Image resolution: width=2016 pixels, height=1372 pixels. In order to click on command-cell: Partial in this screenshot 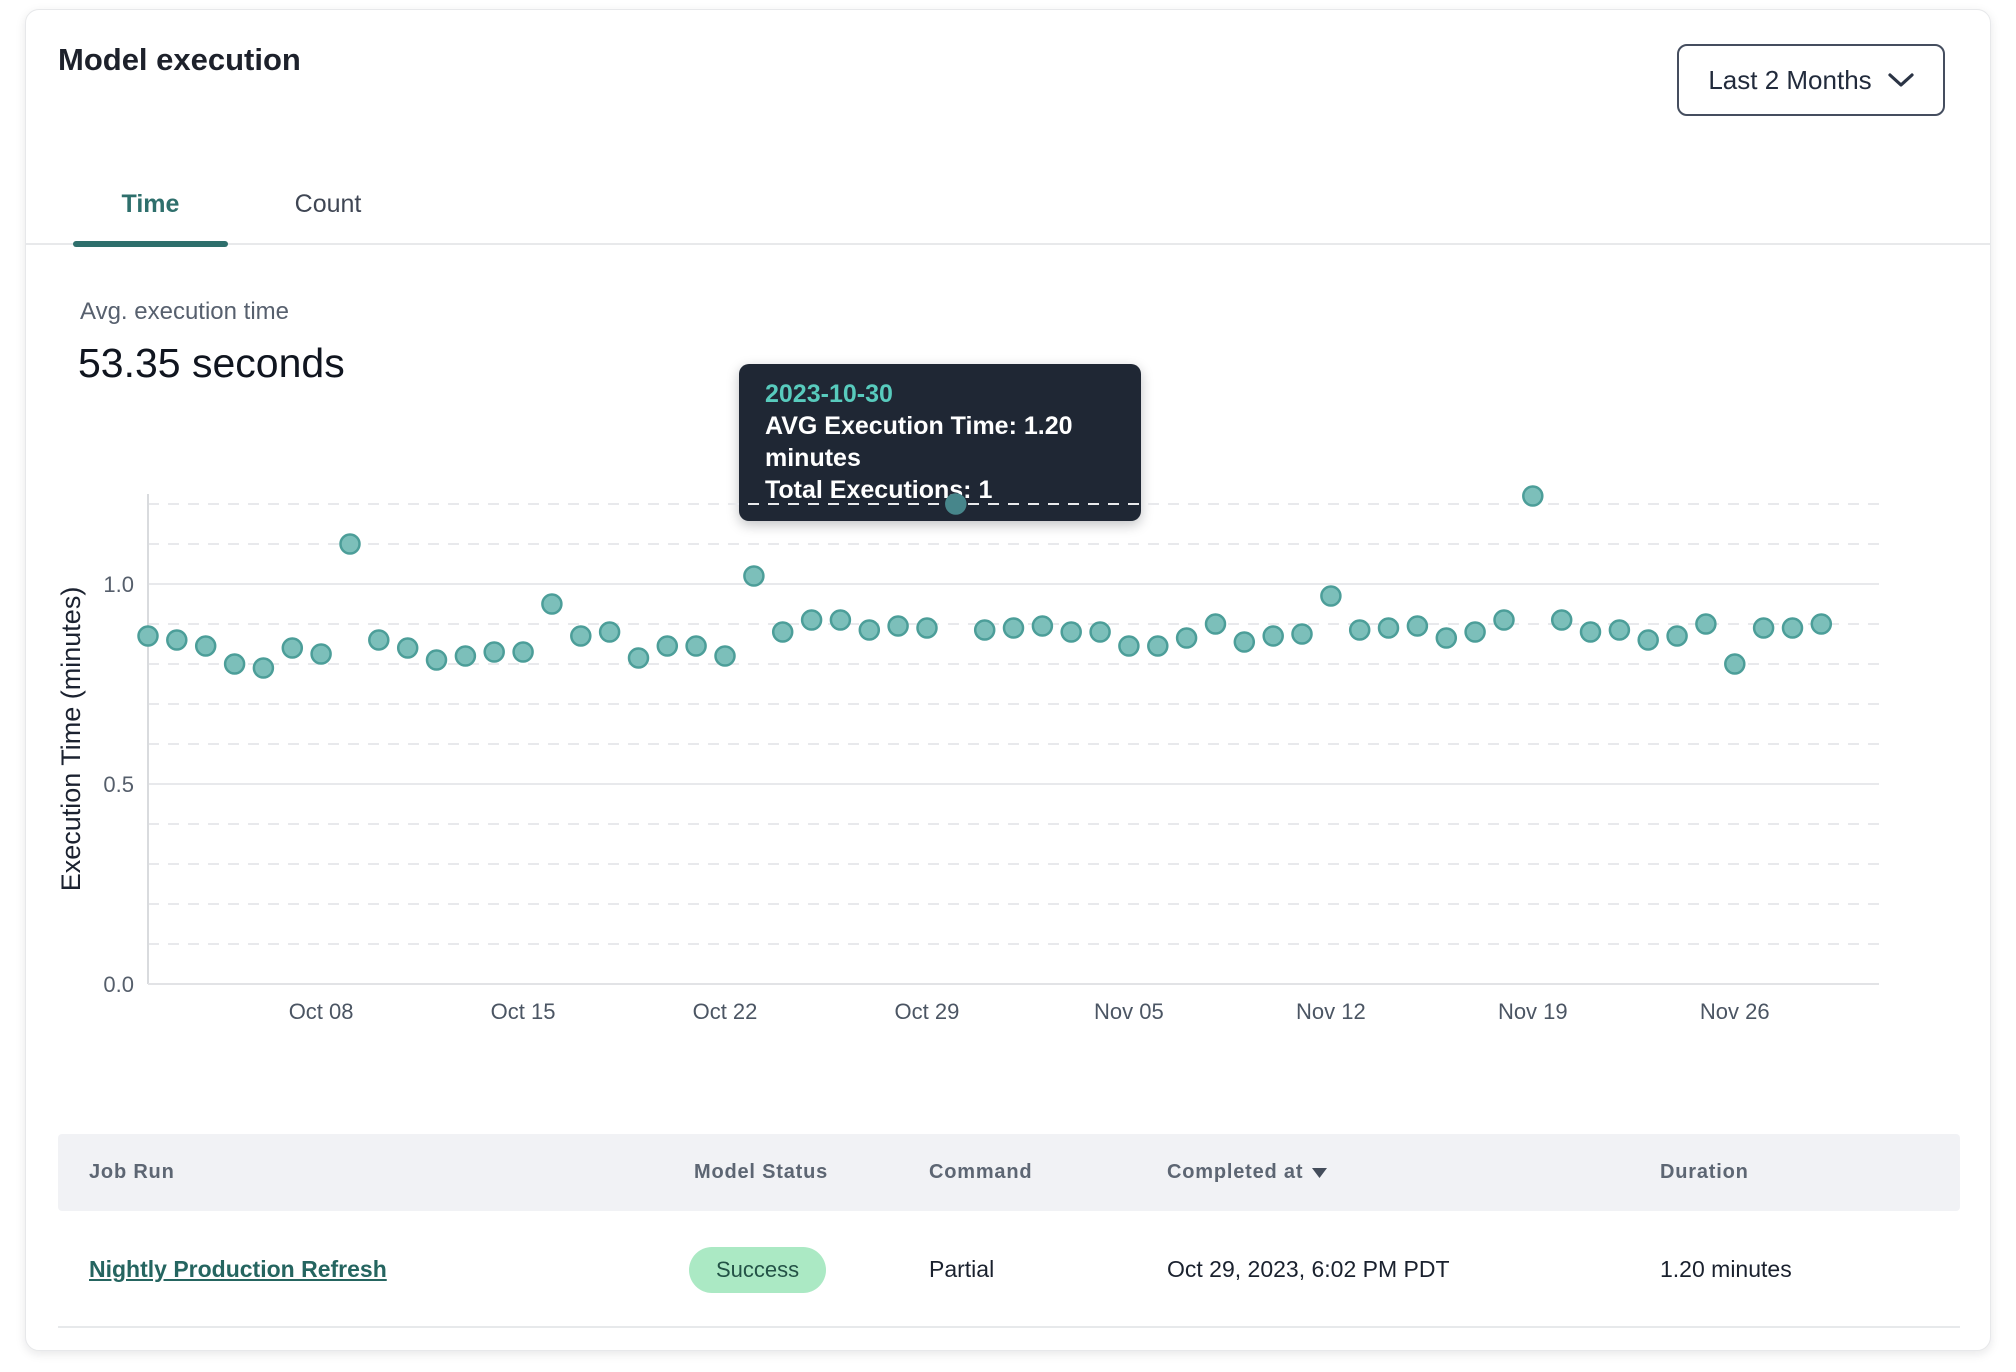, I will do `click(962, 1269)`.